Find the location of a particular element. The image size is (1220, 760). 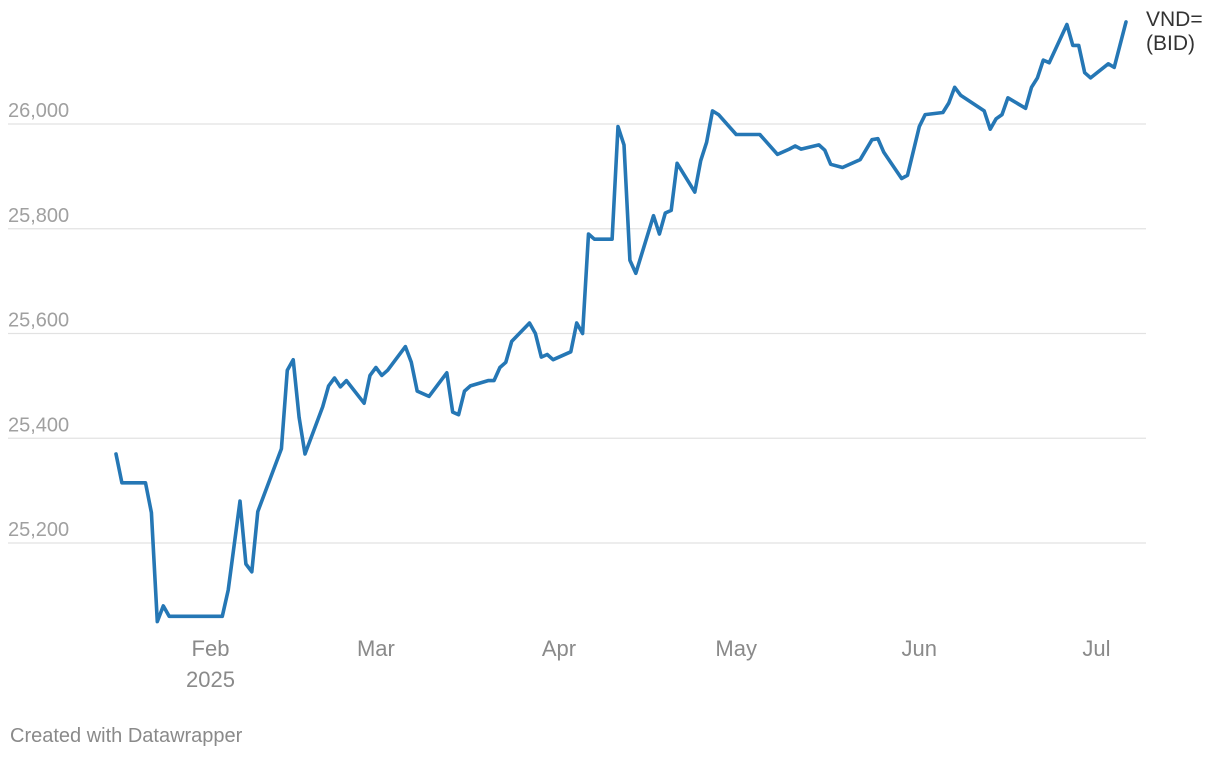

y-tick-label: 26,000 is located at coordinates (38, 111).